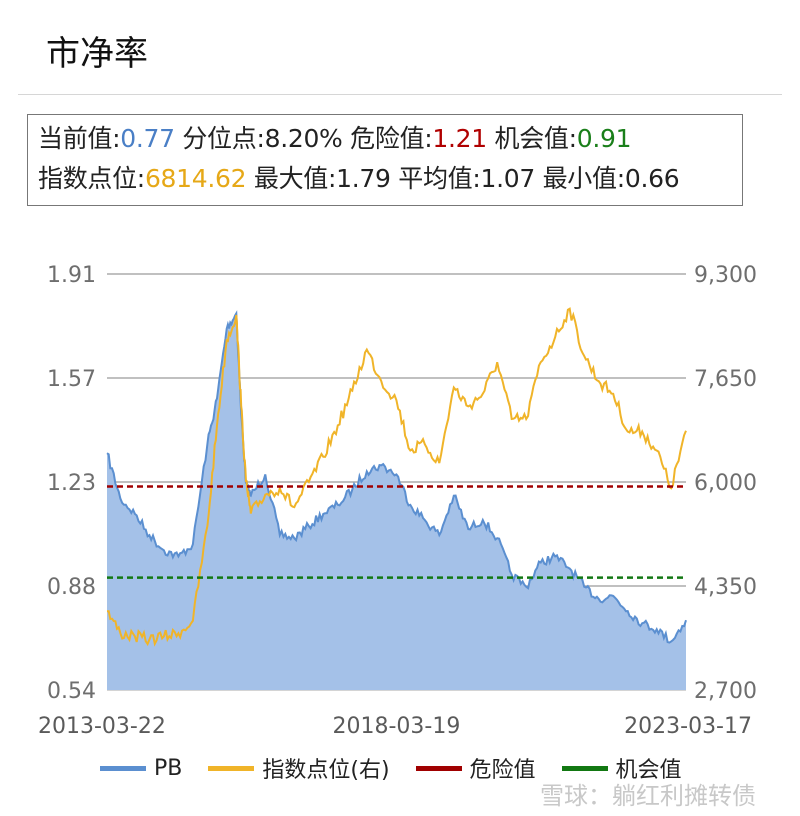  What do you see at coordinates (688, 726) in the screenshot?
I see `x-tick-label: 2023-03-17` at bounding box center [688, 726].